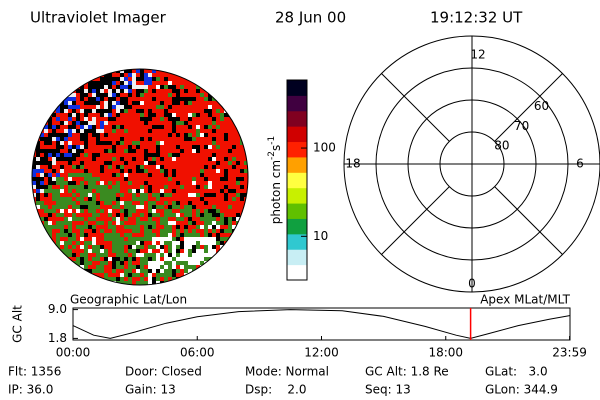 This screenshot has height=400, width=600. Describe the element at coordinates (98, 18) in the screenshot. I see `title: Ultraviolet Imager` at that location.